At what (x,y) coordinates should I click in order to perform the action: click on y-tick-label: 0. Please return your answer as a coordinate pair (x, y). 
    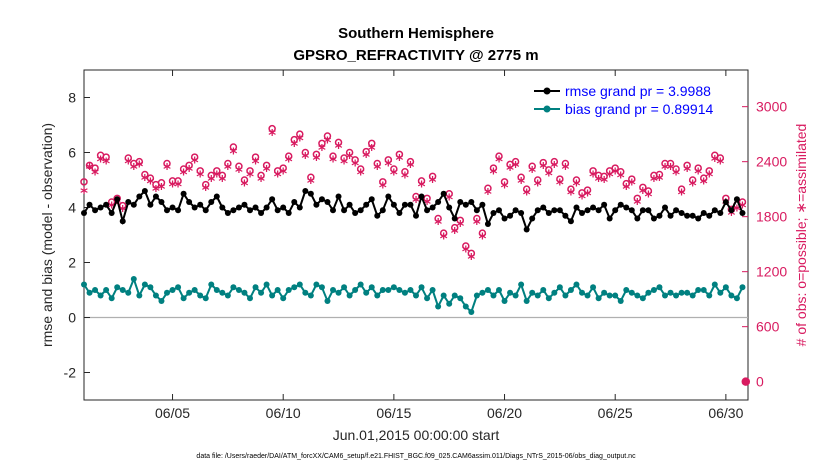
    Looking at the image, I should click on (72, 318).